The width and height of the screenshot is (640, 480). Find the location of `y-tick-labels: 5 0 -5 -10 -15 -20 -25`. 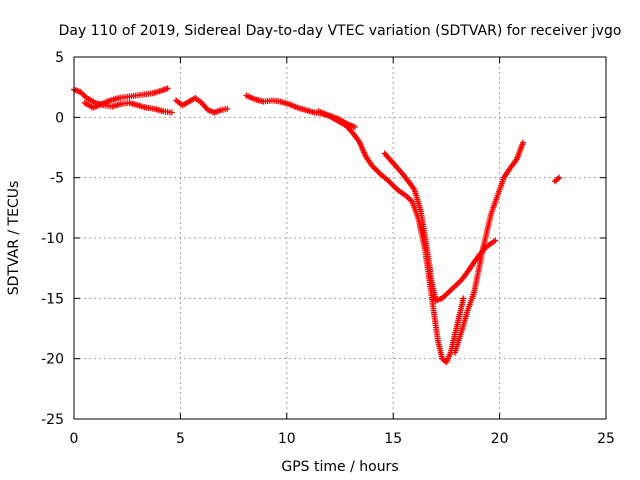

y-tick-labels: 5 0 -5 -10 -15 -20 -25 is located at coordinates (52, 239).